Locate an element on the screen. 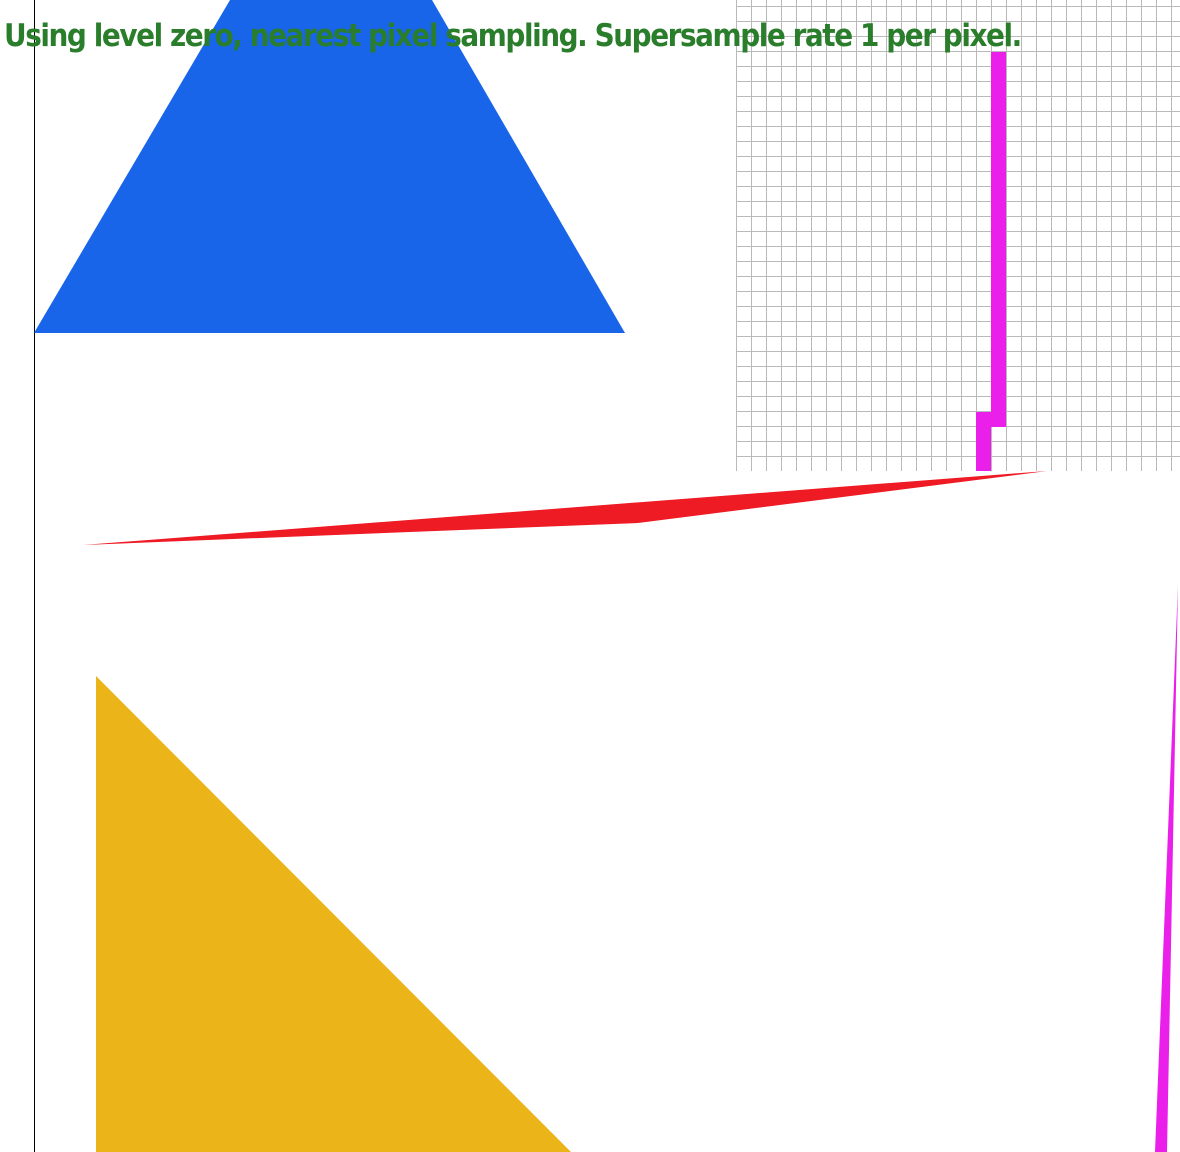 This screenshot has height=1152, width=1180. zoom-inspector-magnified-pixels is located at coordinates (991, 261).